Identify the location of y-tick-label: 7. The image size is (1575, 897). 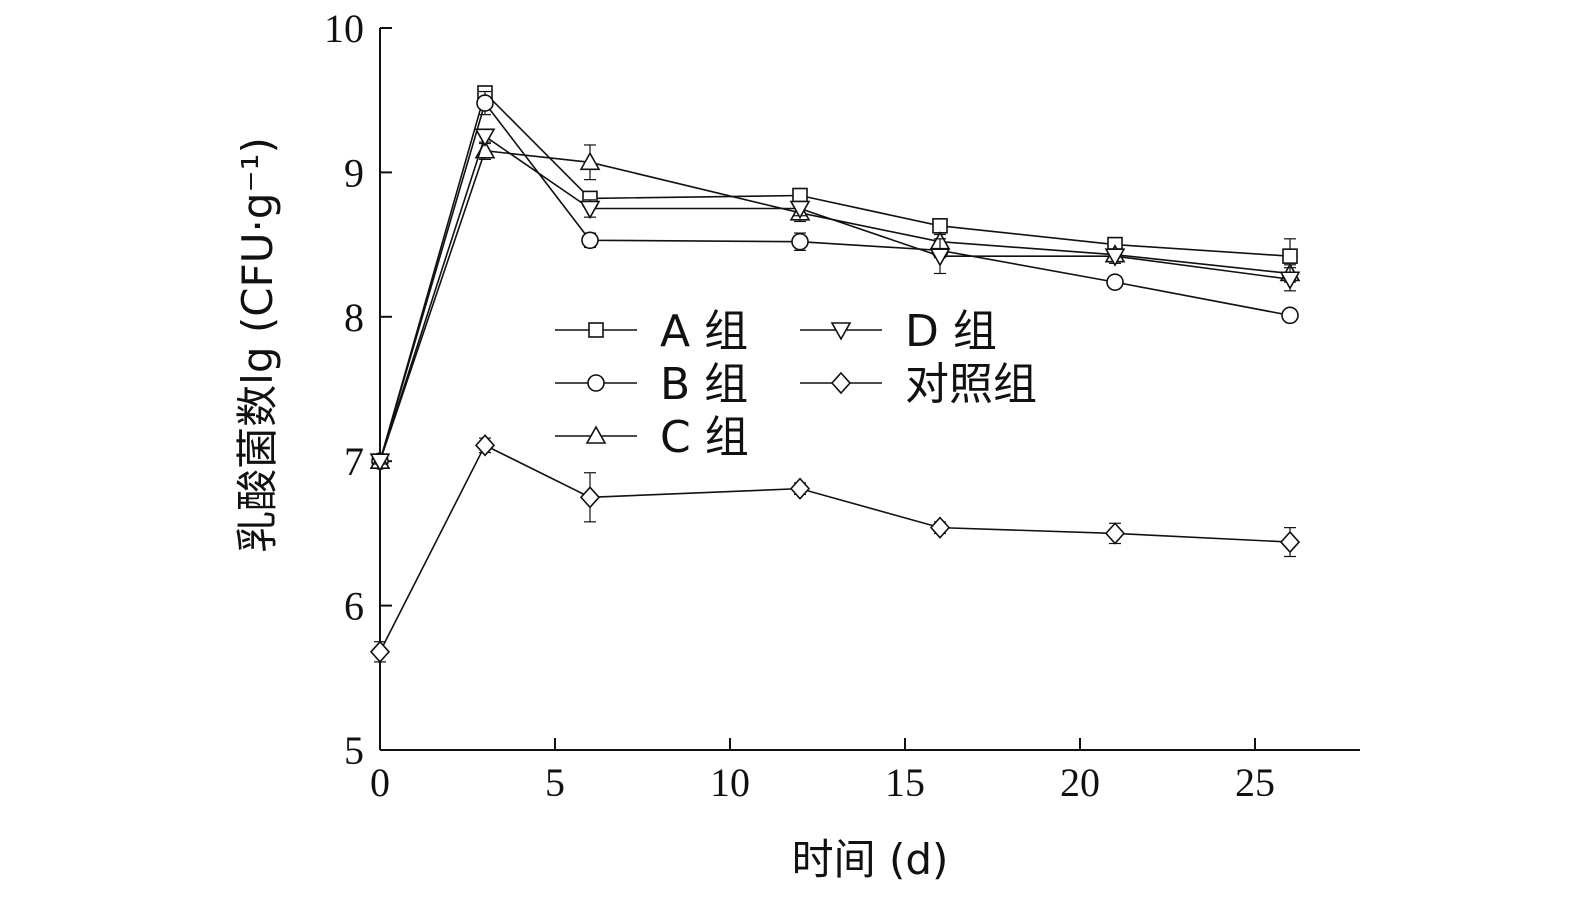
(354, 461).